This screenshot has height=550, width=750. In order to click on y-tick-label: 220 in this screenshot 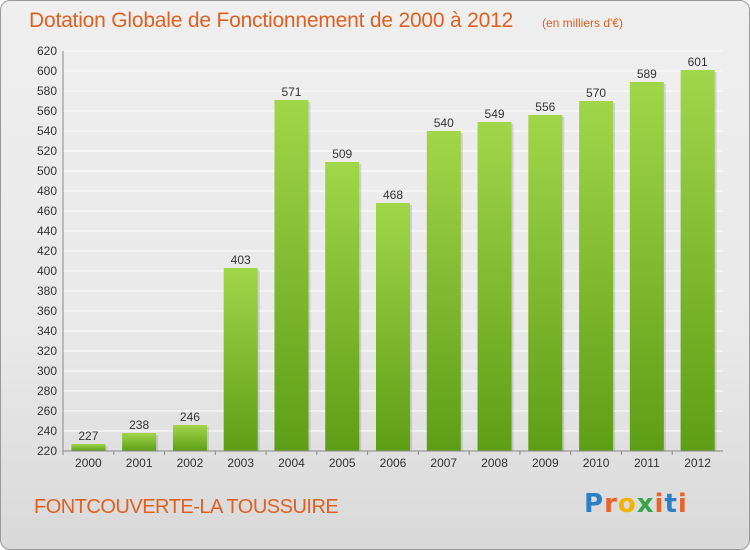, I will do `click(47, 451)`.